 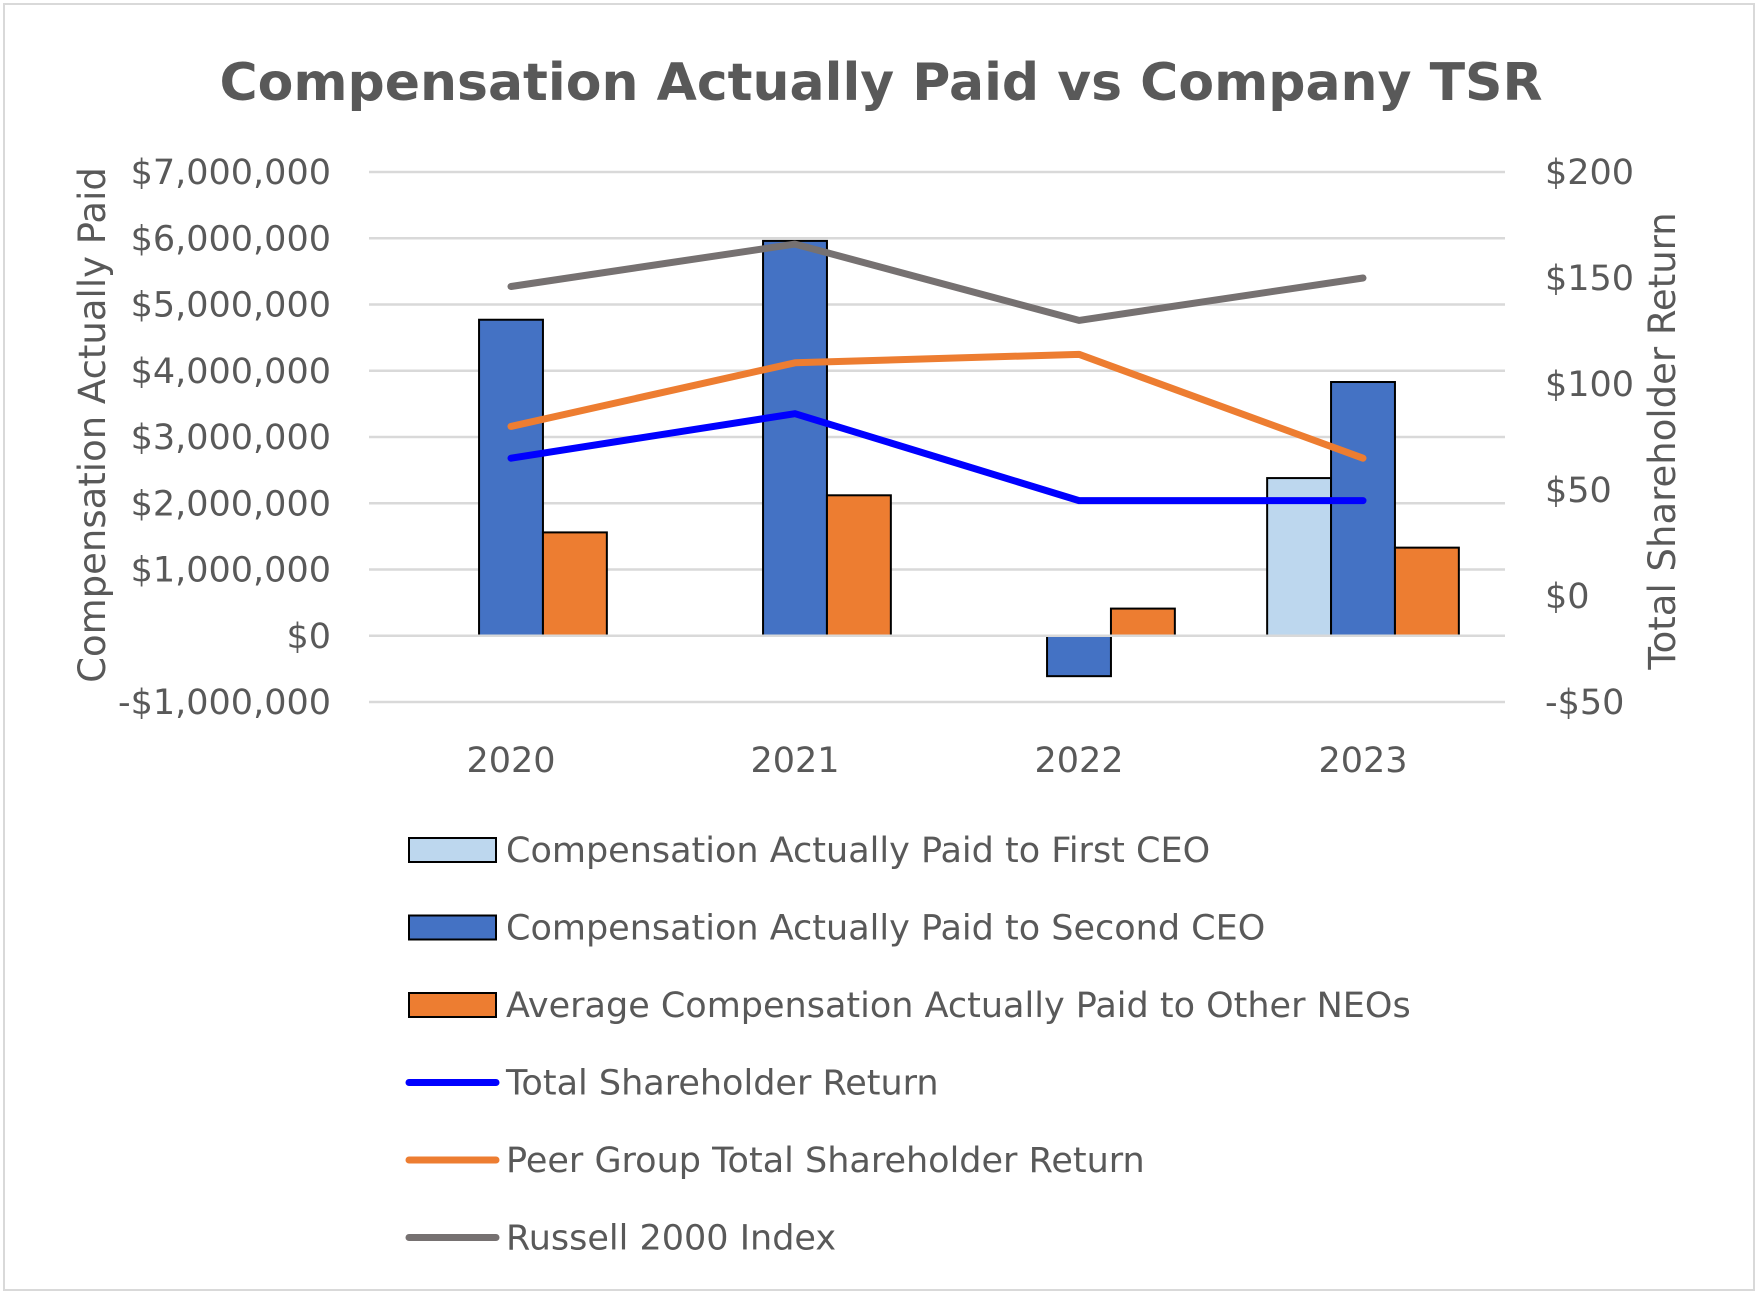 What do you see at coordinates (858, 565) in the screenshot?
I see `bar-series-2-2021` at bounding box center [858, 565].